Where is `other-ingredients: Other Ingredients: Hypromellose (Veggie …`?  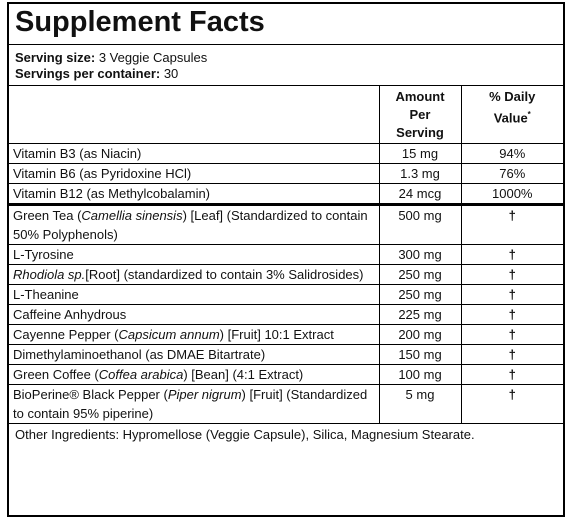 other-ingredients: Other Ingredients: Hypromellose (Veggie … is located at coordinates (245, 434).